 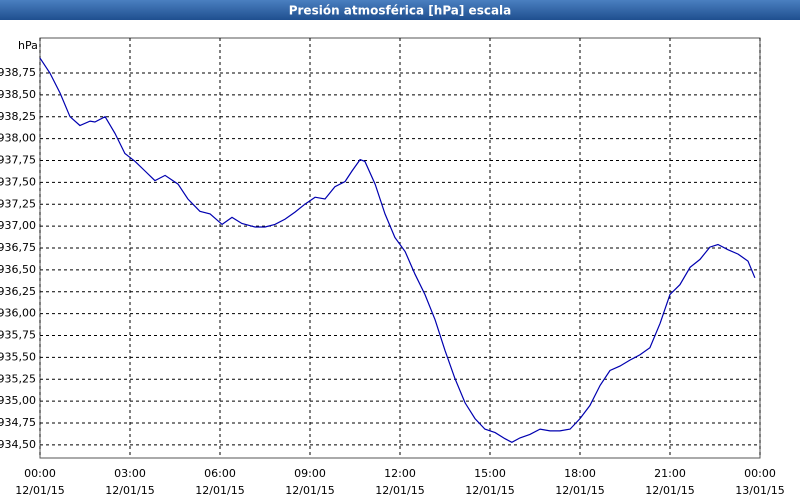 What do you see at coordinates (18, 400) in the screenshot?
I see `y-tick-label: 935,00` at bounding box center [18, 400].